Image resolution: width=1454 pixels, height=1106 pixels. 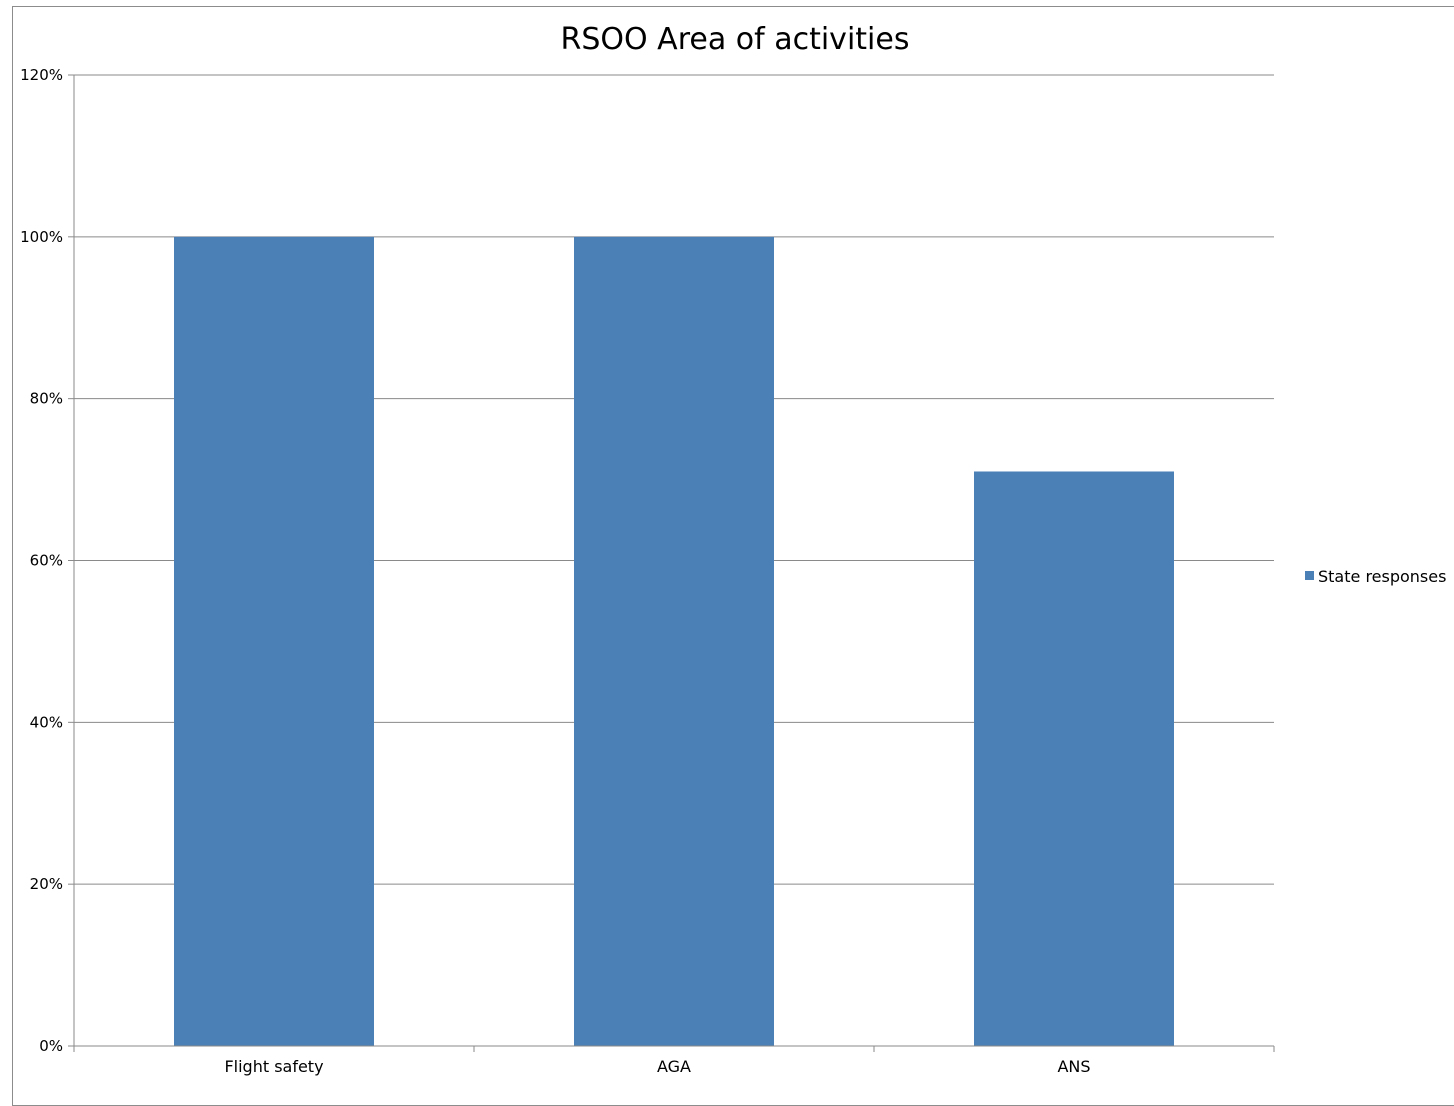 What do you see at coordinates (41, 75) in the screenshot?
I see `y-tick-label: 120%` at bounding box center [41, 75].